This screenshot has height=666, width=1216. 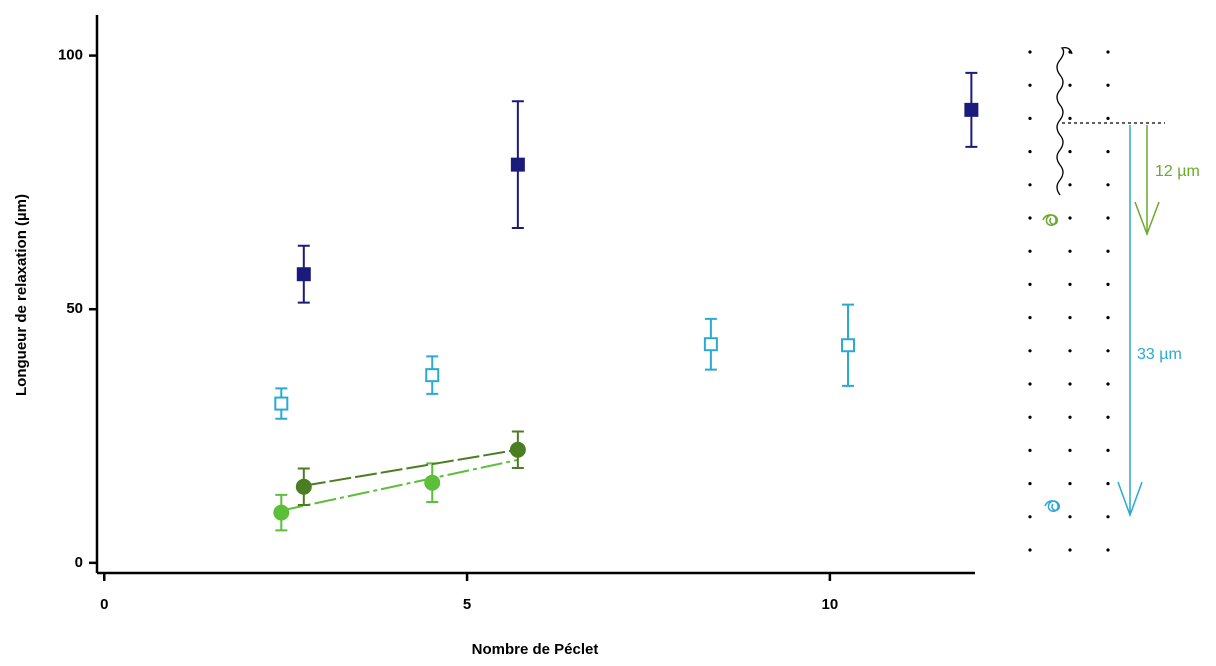 I want to click on polymer-chain, so click(x=1064, y=121).